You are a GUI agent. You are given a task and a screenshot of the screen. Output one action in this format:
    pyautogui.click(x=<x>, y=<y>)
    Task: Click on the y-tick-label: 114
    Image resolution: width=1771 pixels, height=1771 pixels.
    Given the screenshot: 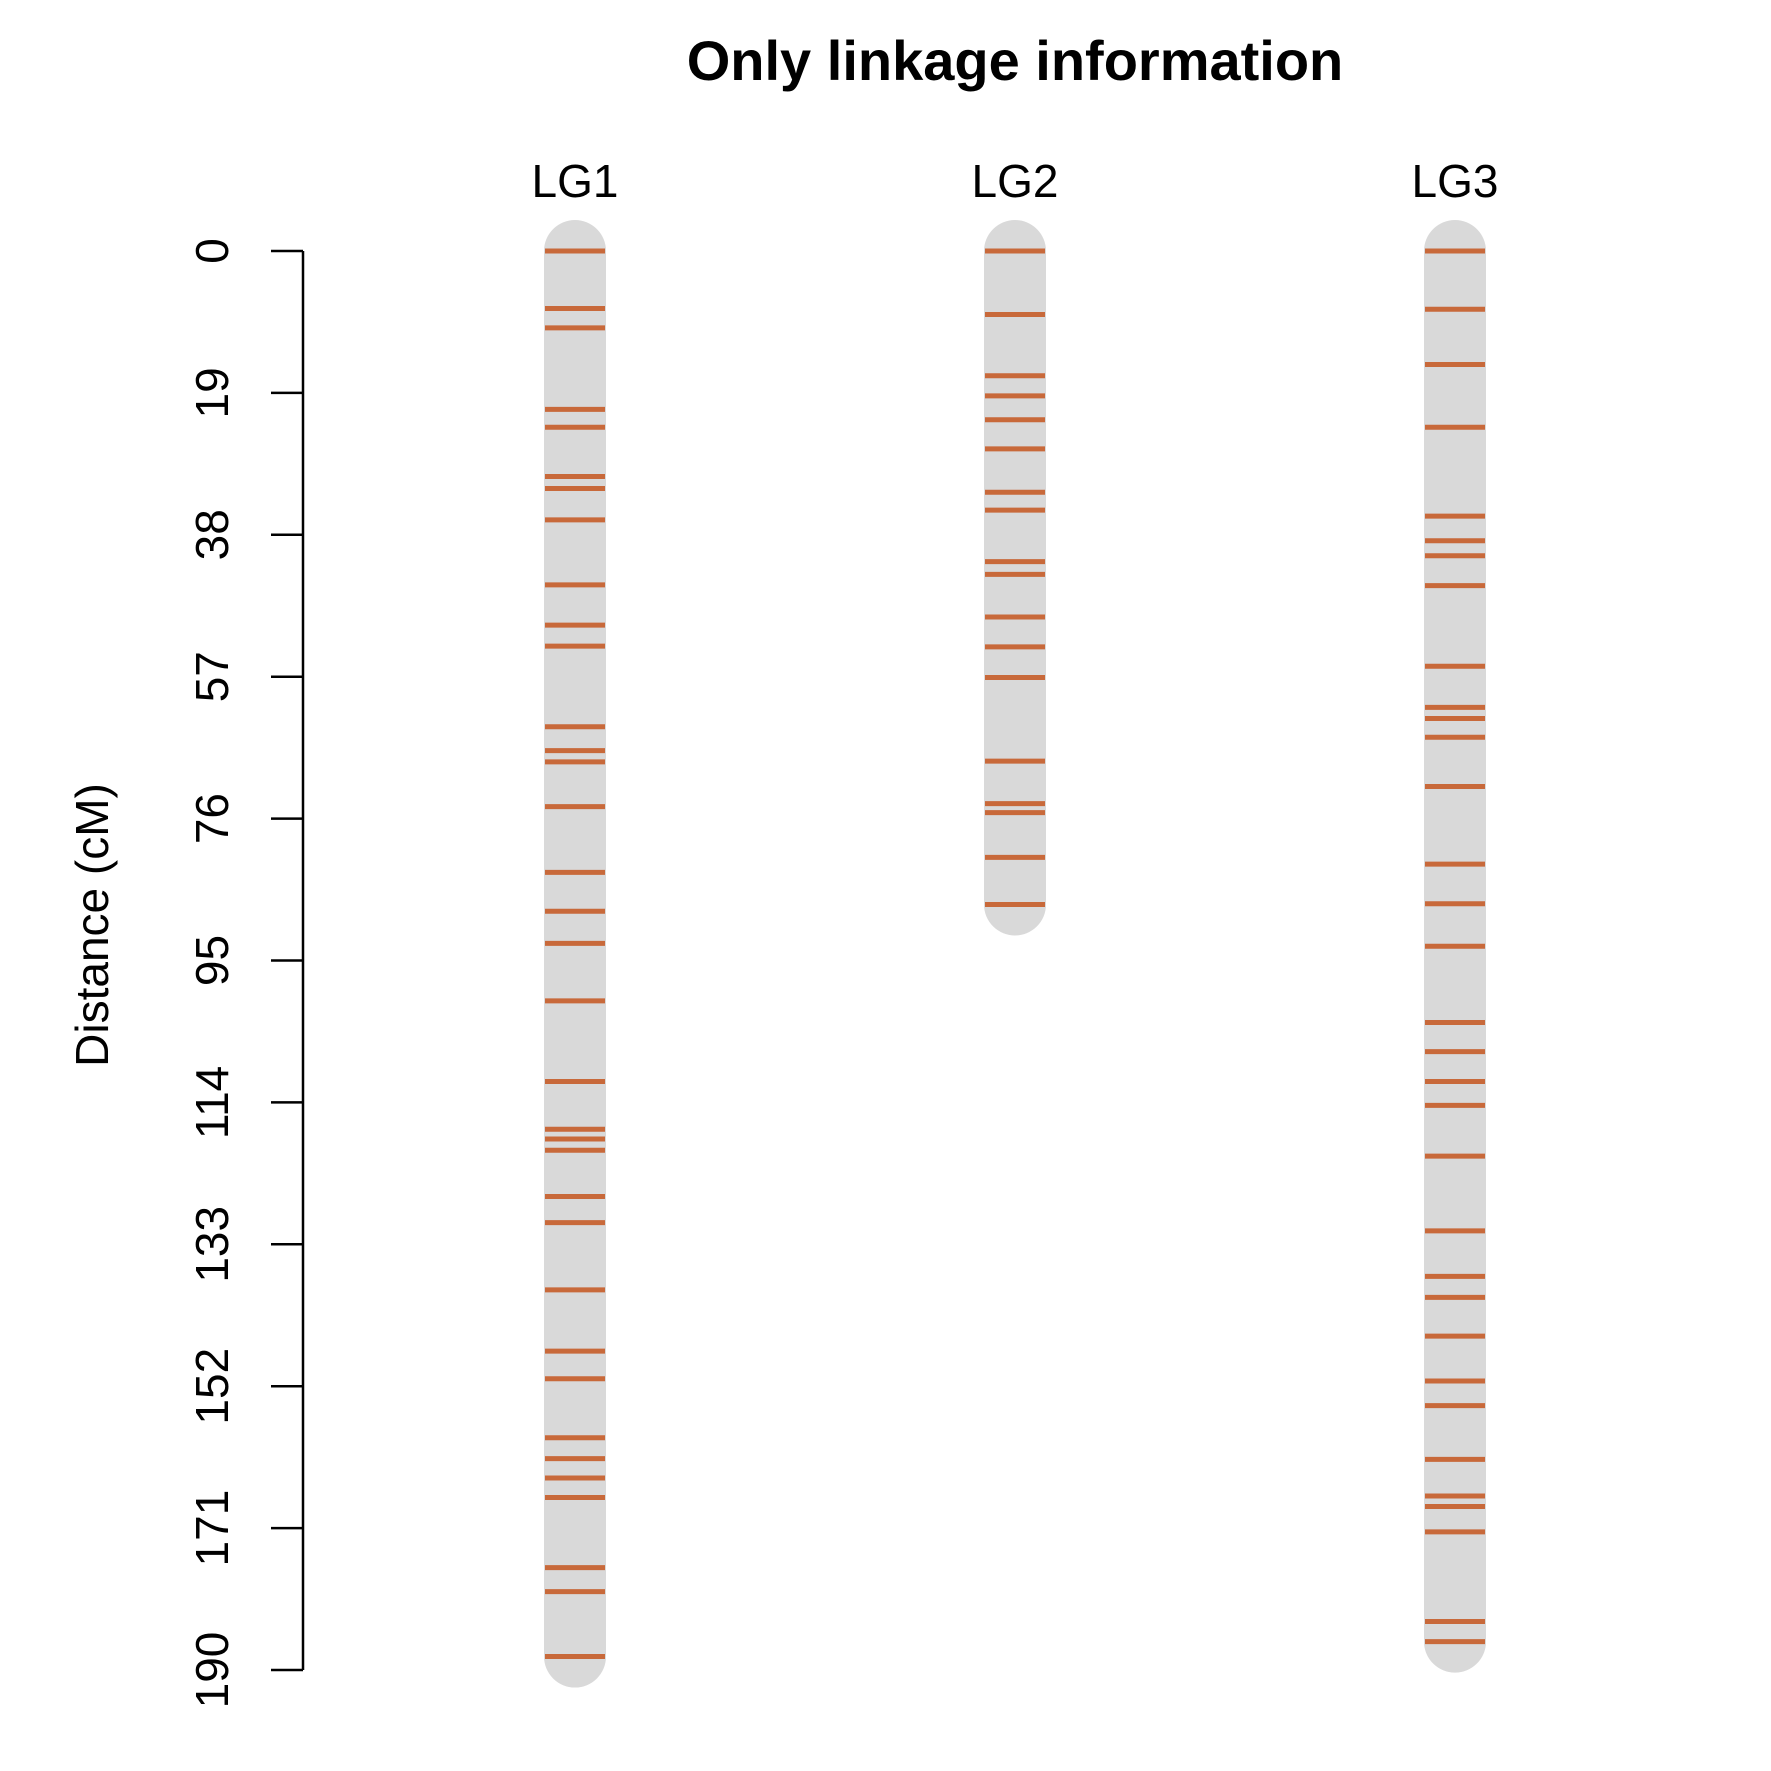 What is the action you would take?
    pyautogui.click(x=212, y=1102)
    